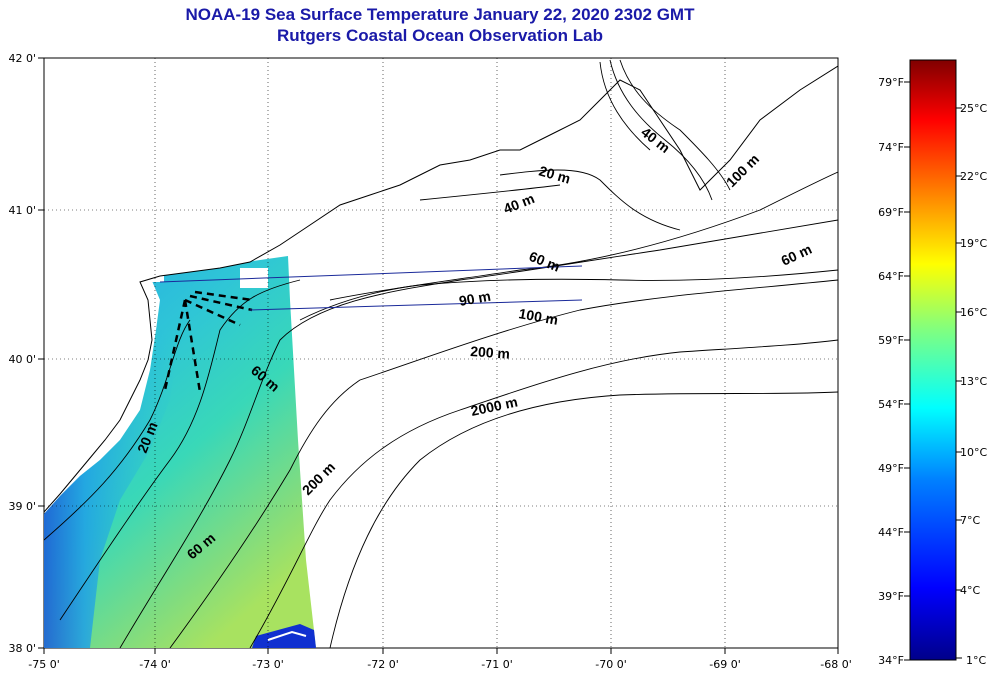 This screenshot has width=992, height=688. I want to click on colorbar-ticks, so click(933, 371).